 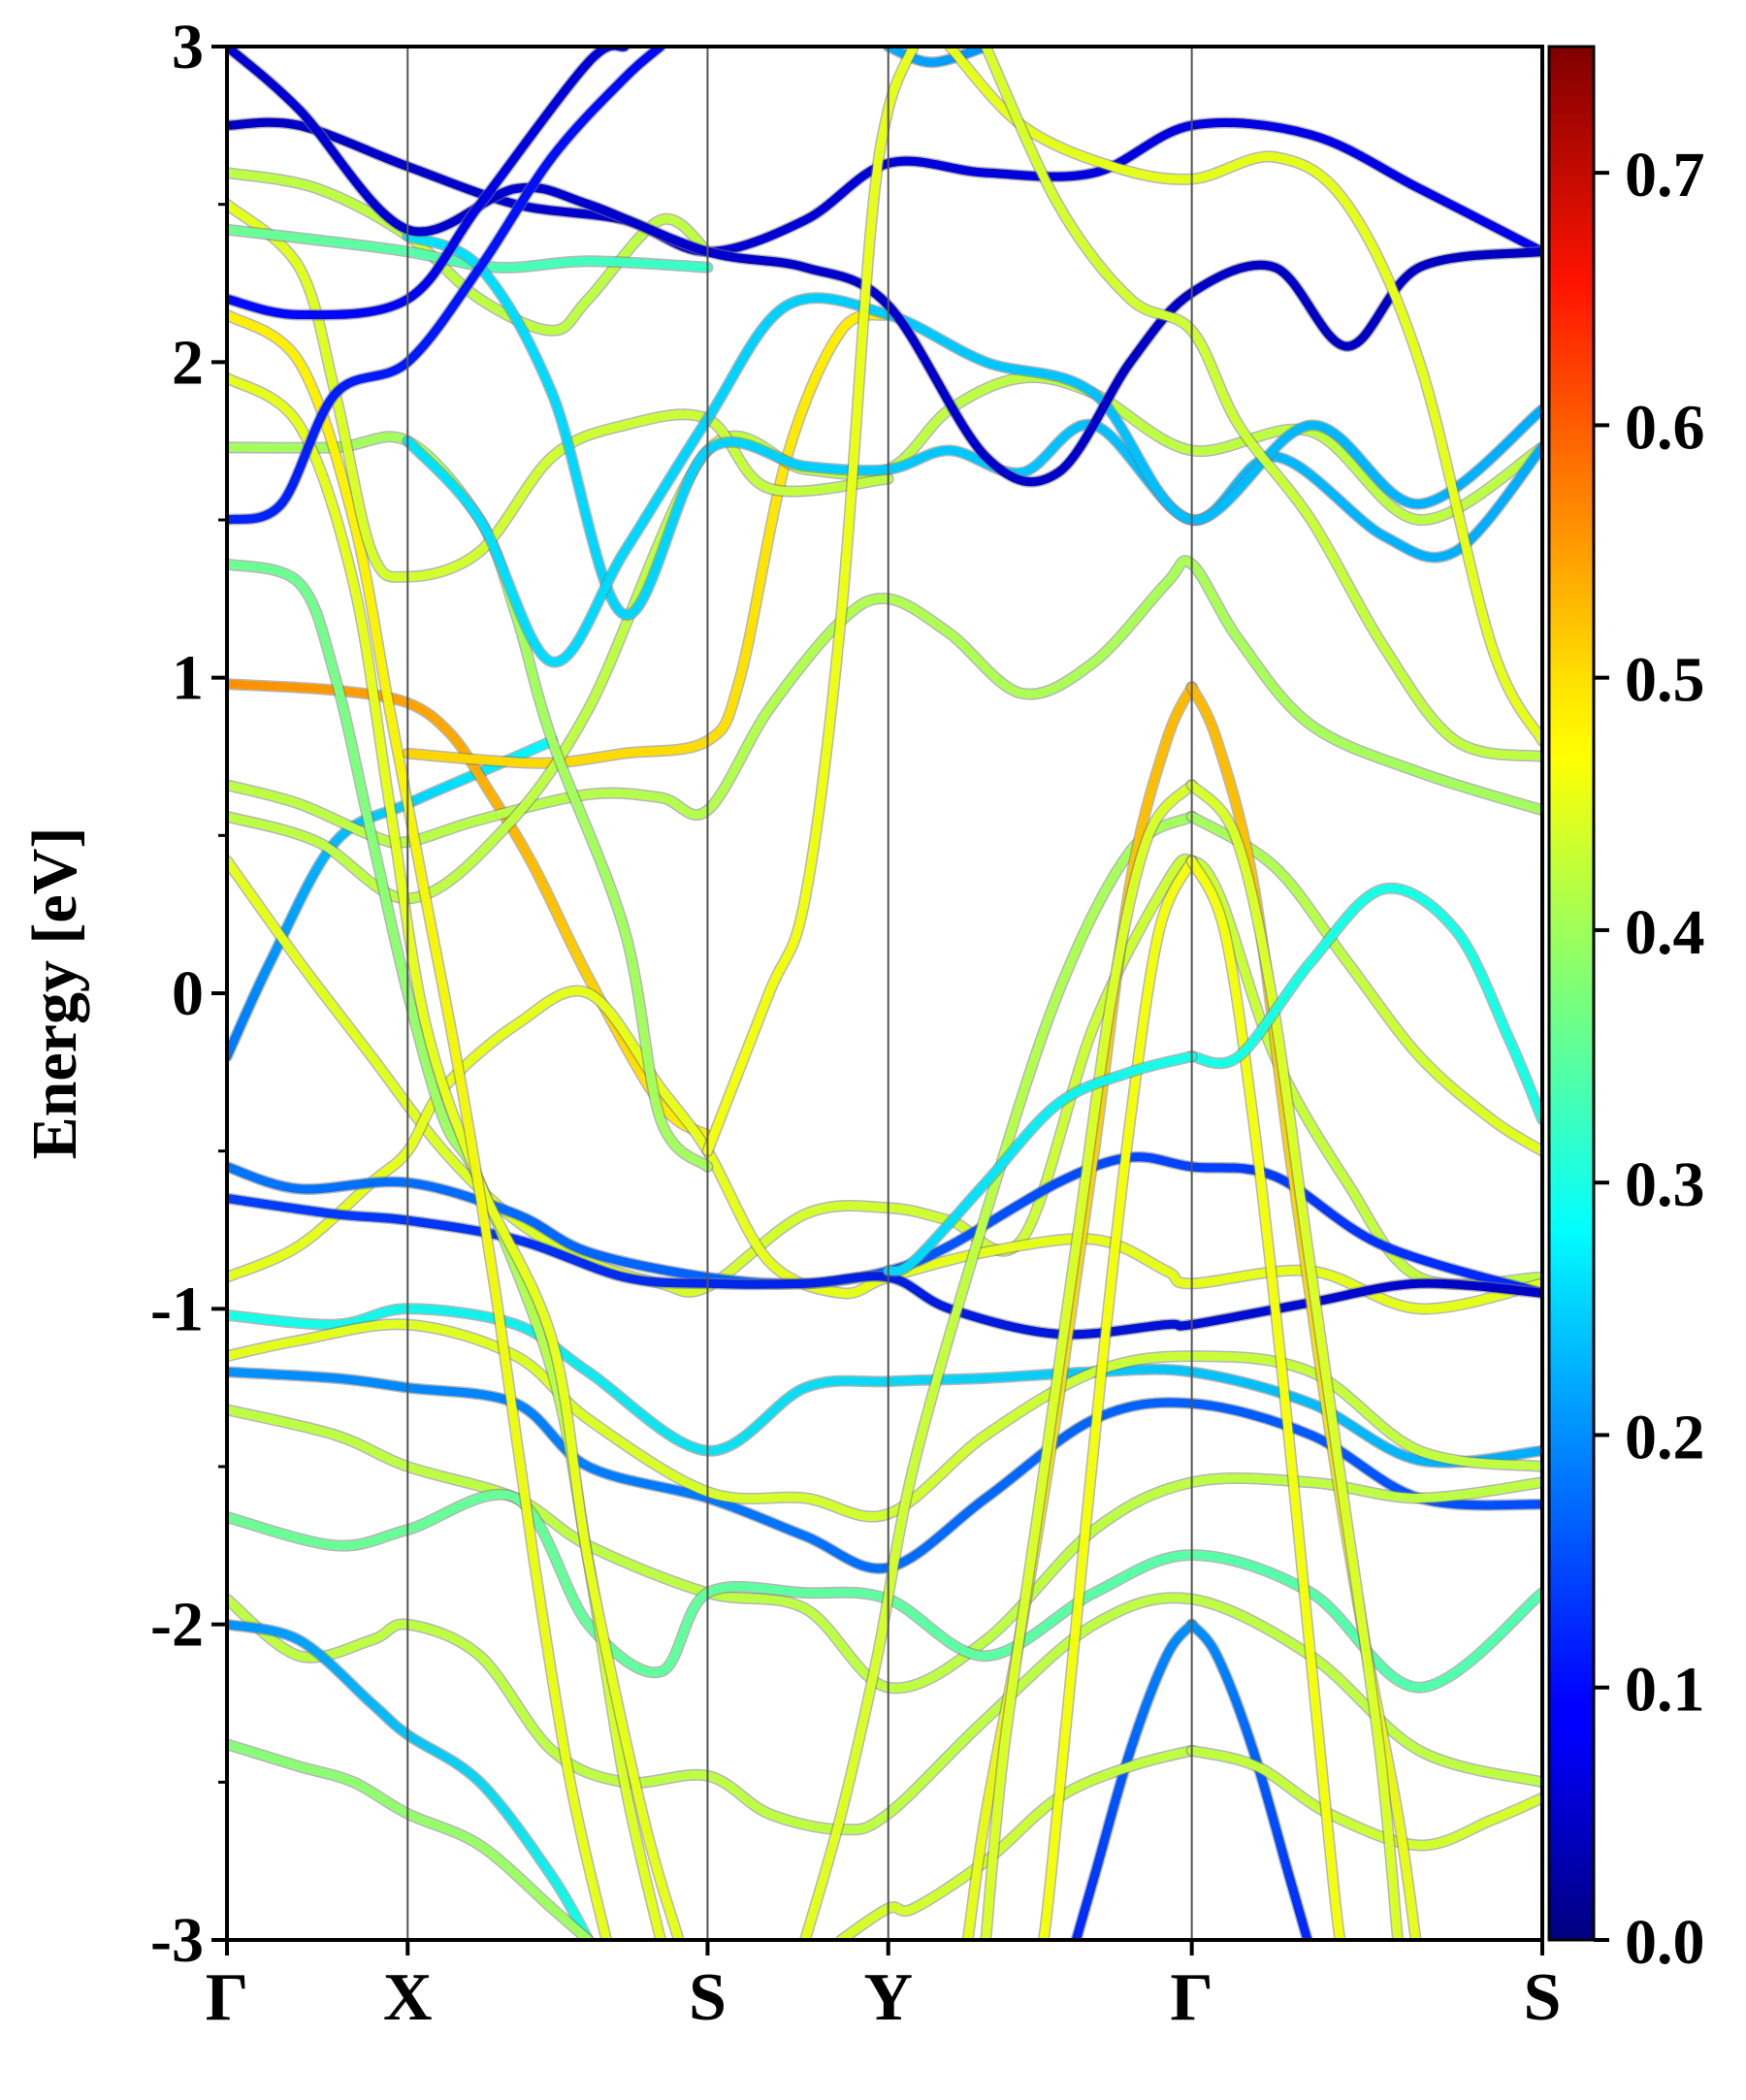 I want to click on colorbar-tick-label: 0.5, so click(x=1665, y=680).